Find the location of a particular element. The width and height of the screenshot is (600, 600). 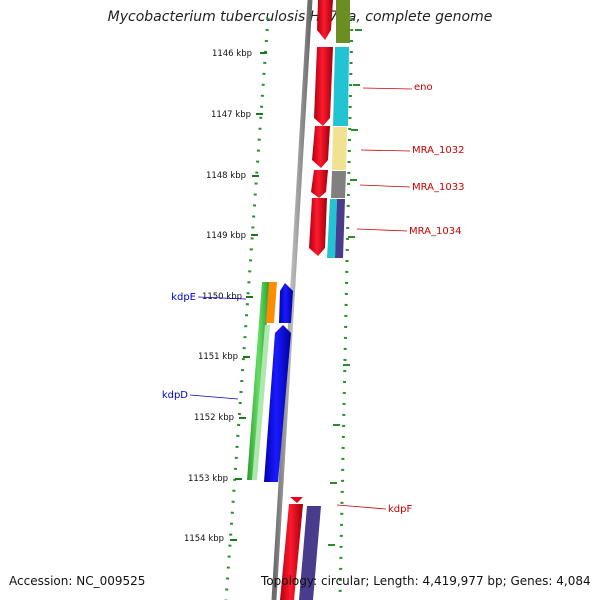

tick-label: 1147 kbp is located at coordinates (231, 115).